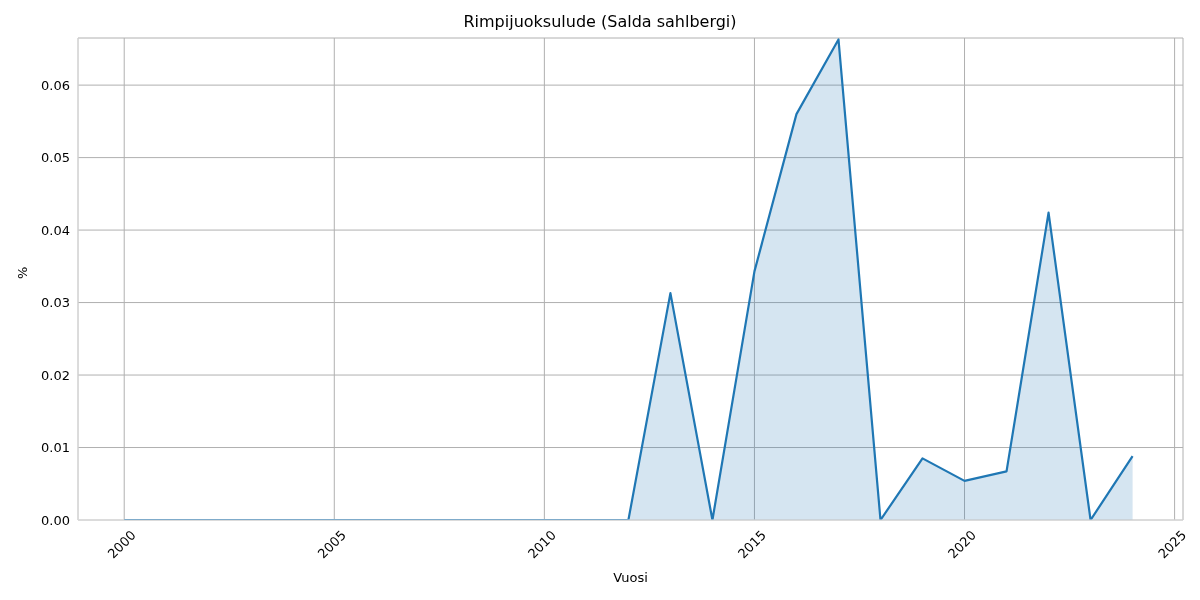 Image resolution: width=1200 pixels, height=600 pixels. What do you see at coordinates (55, 448) in the screenshot?
I see `y-tick-label: 0.01` at bounding box center [55, 448].